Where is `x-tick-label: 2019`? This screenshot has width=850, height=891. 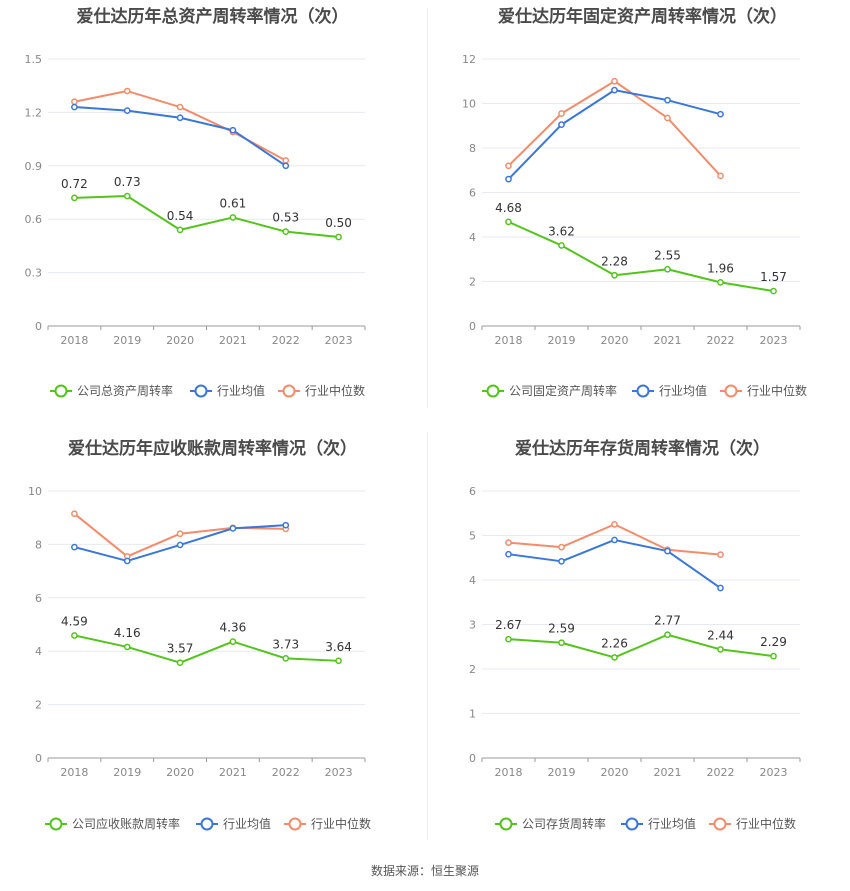 x-tick-label: 2019 is located at coordinates (562, 340).